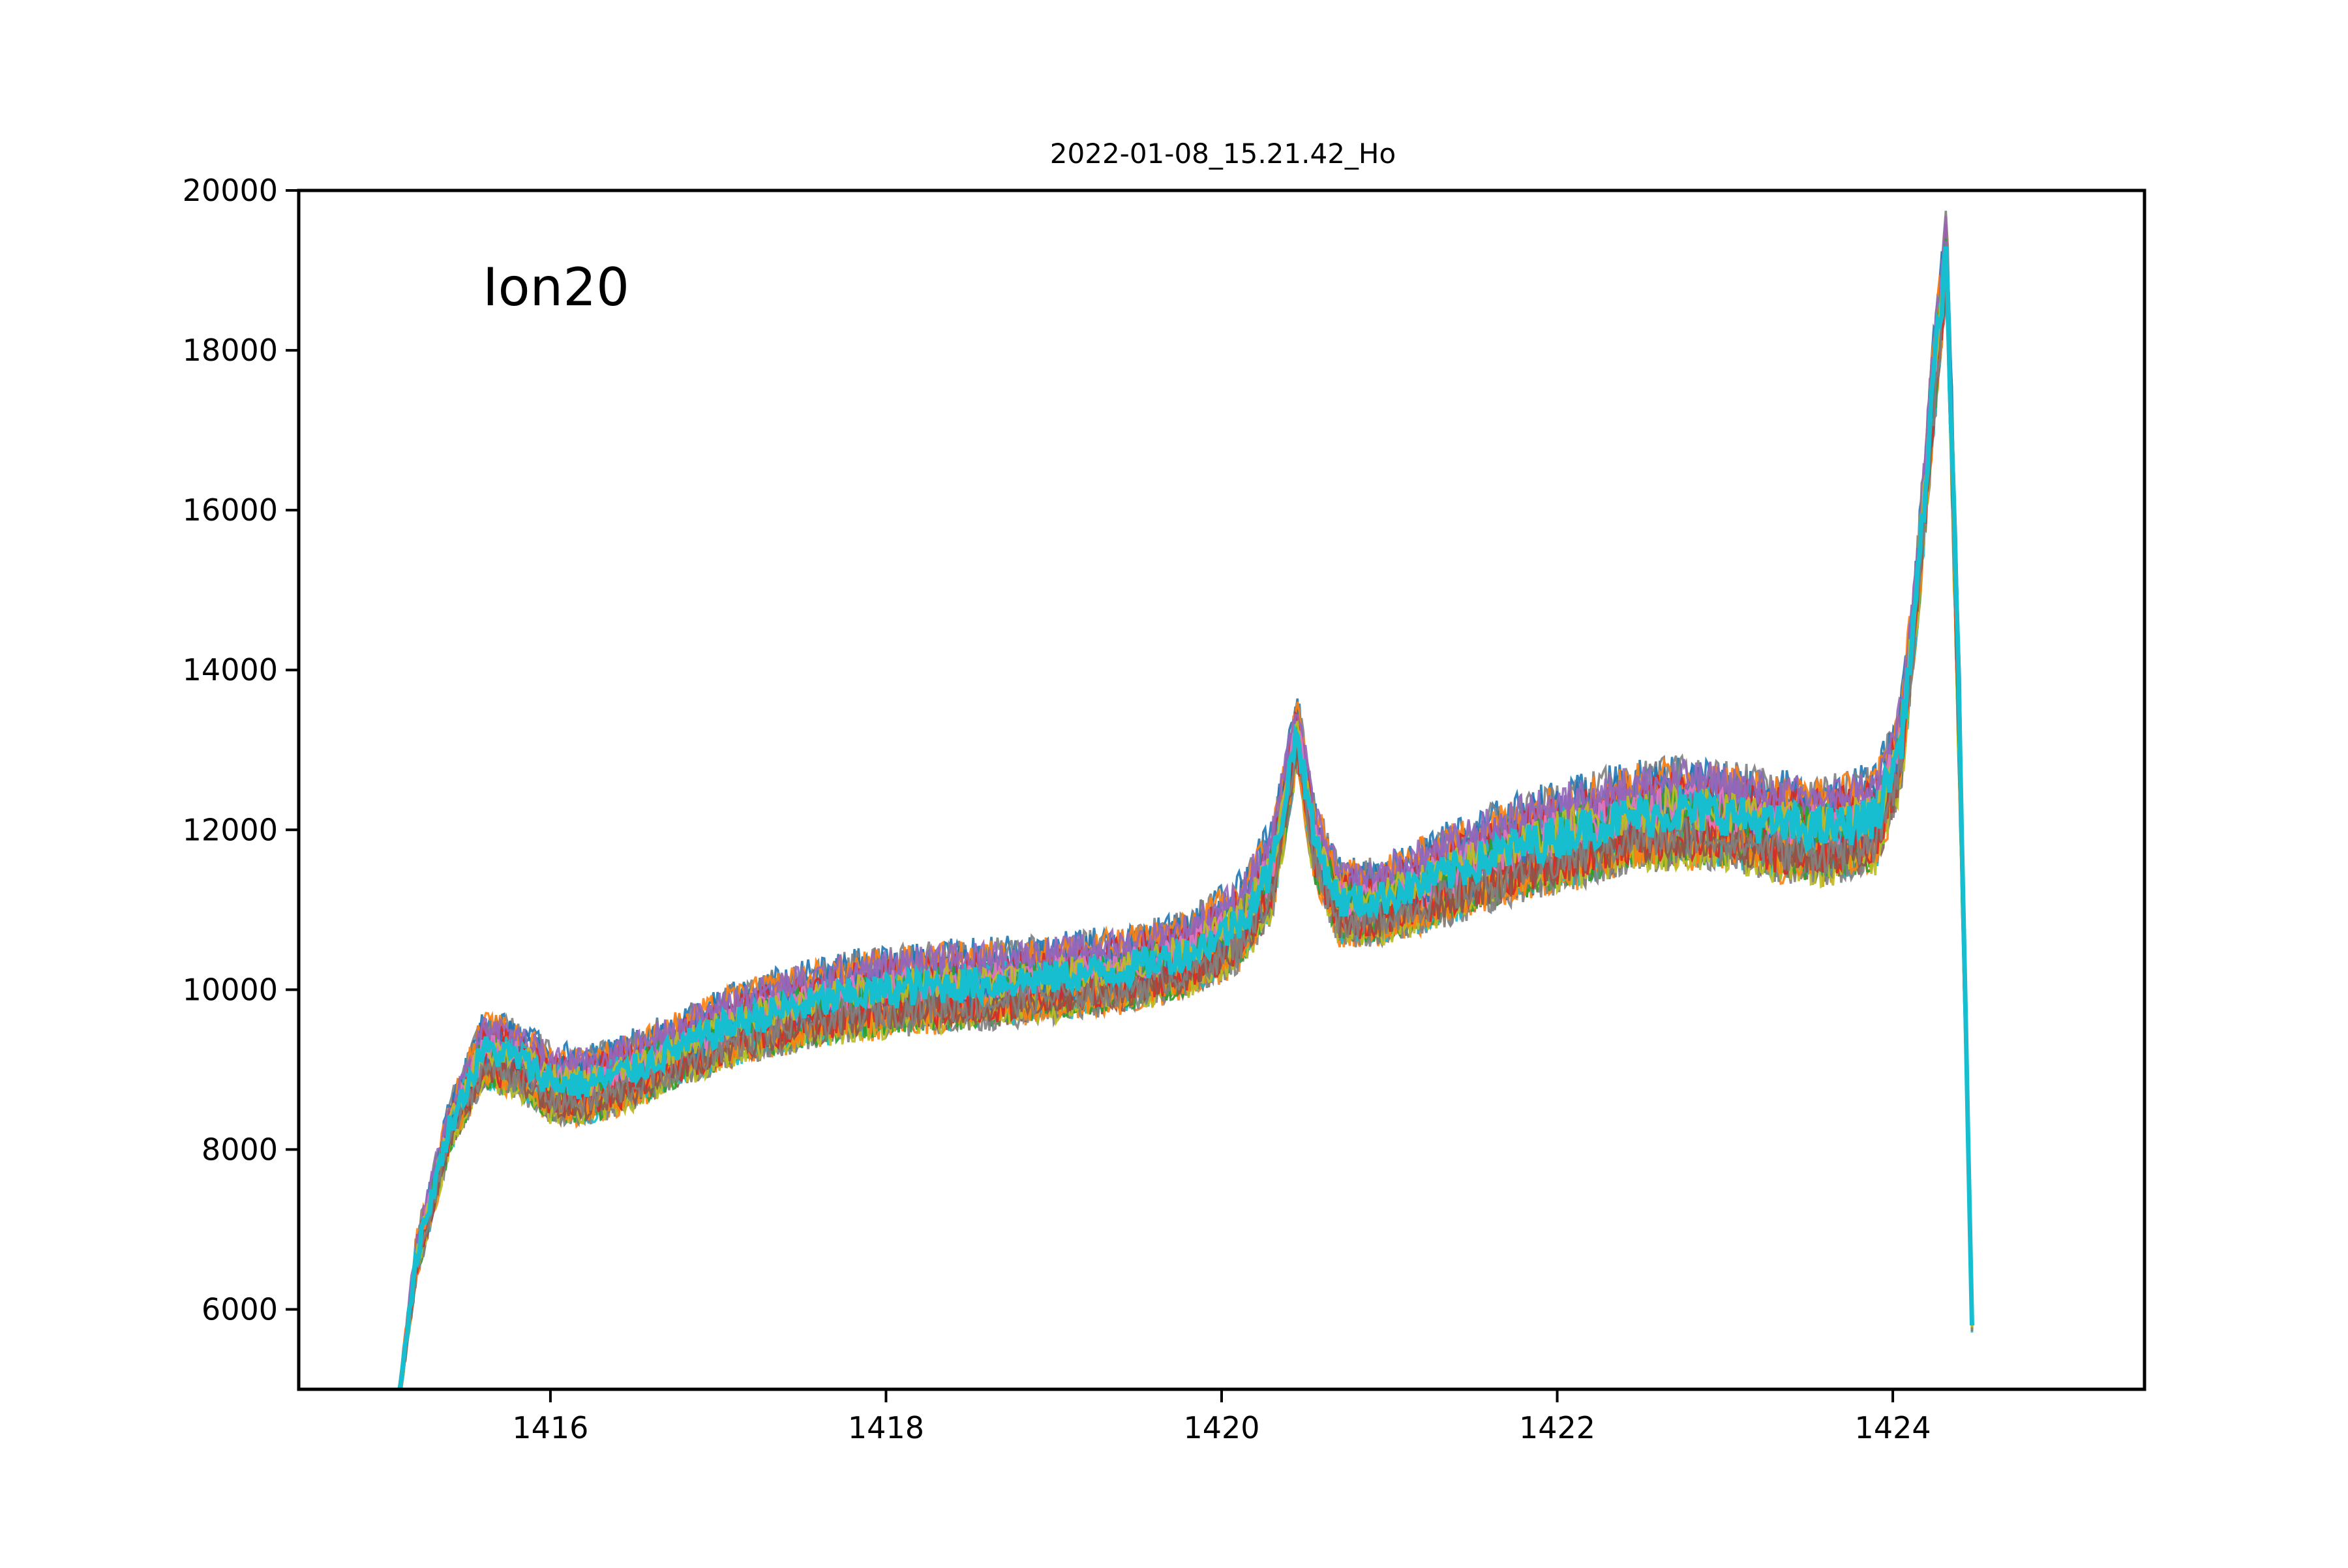 The image size is (2348, 1568). What do you see at coordinates (230, 350) in the screenshot?
I see `y-tick-label: 18000` at bounding box center [230, 350].